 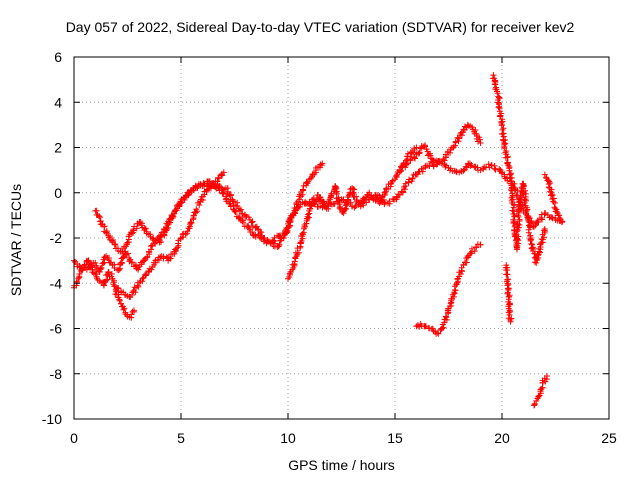 I want to click on series-track-e, so click(x=352, y=213).